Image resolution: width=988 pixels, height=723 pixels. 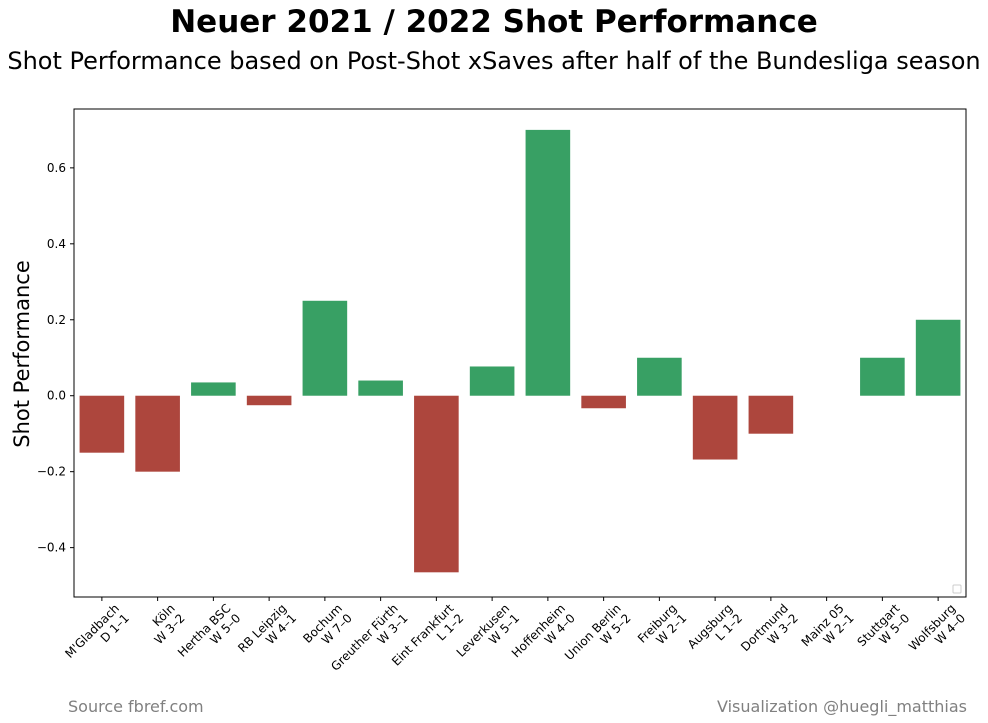 What do you see at coordinates (56, 244) in the screenshot?
I see `y-tick-label: 0.4` at bounding box center [56, 244].